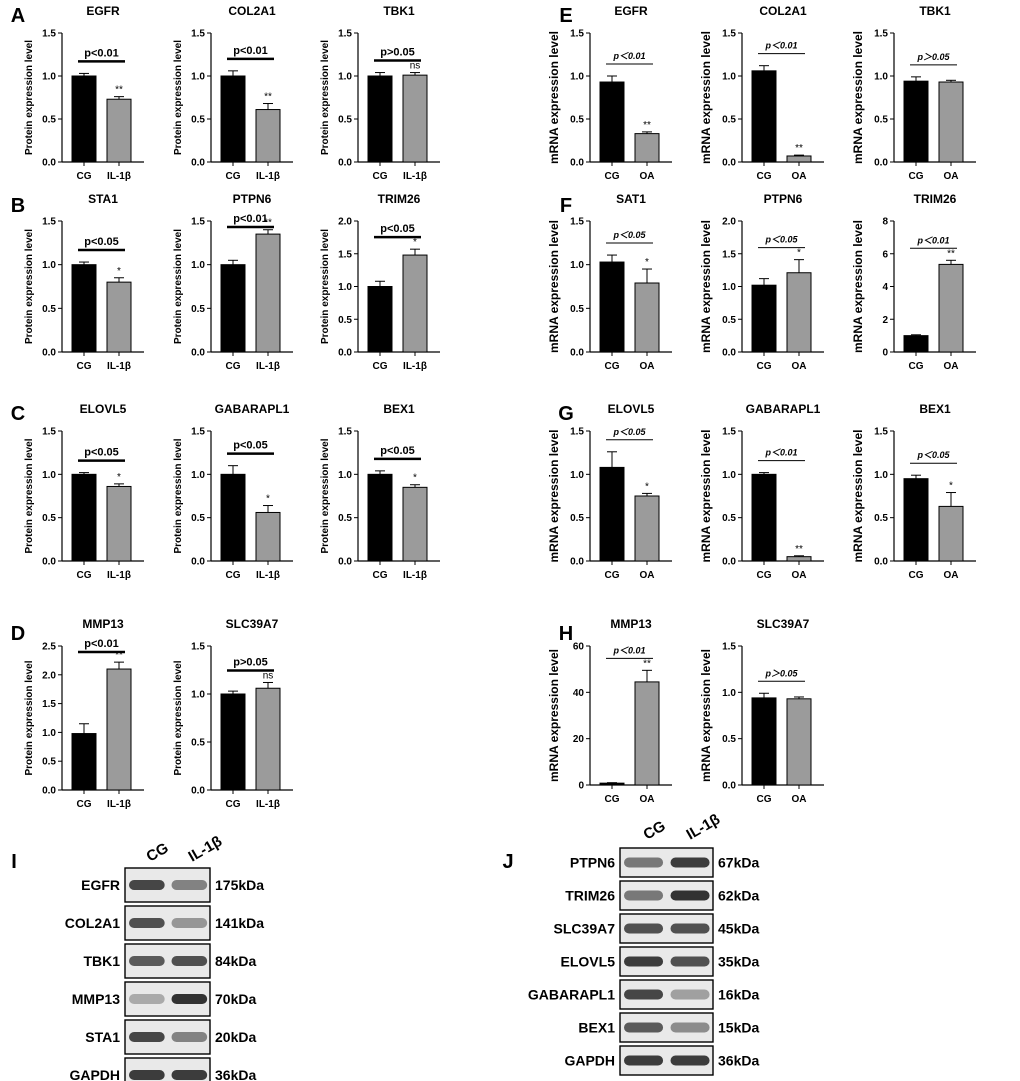  I want to click on chart-title: EGFR, so click(631, 11).